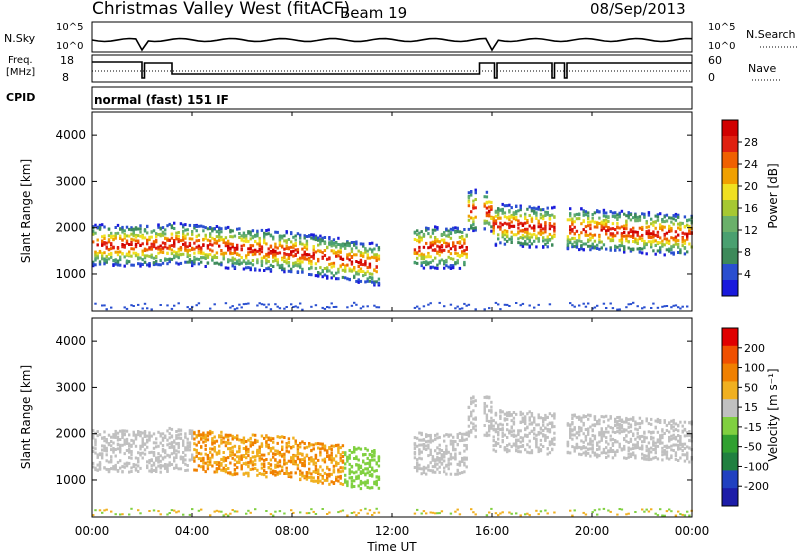 The image size is (800, 554). Describe the element at coordinates (70, 387) in the screenshot. I see `y-tick-label: 3000` at that location.